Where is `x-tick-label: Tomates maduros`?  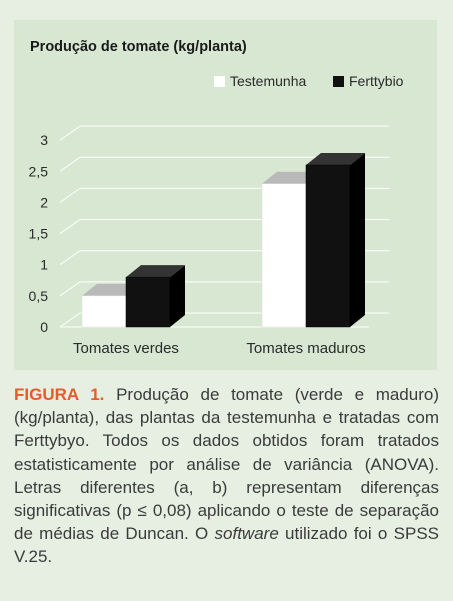 x-tick-label: Tomates maduros is located at coordinates (305, 348).